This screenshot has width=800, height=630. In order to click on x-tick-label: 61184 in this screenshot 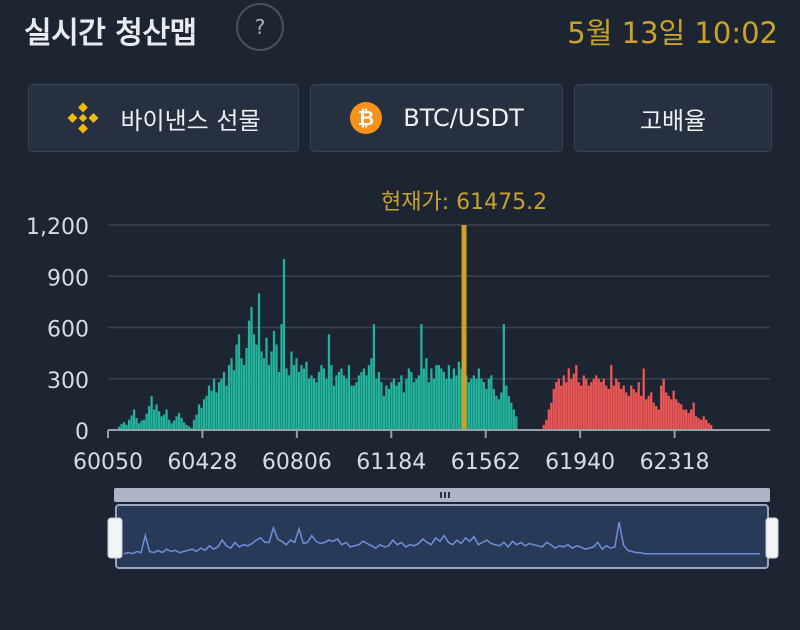, I will do `click(391, 462)`.